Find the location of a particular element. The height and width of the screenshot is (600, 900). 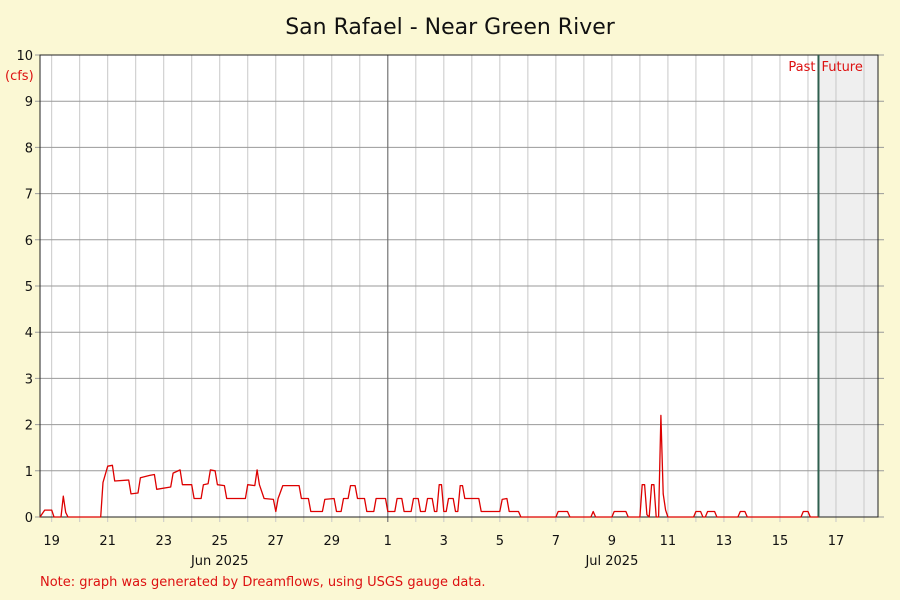

x-tick-label: 29 is located at coordinates (332, 541).